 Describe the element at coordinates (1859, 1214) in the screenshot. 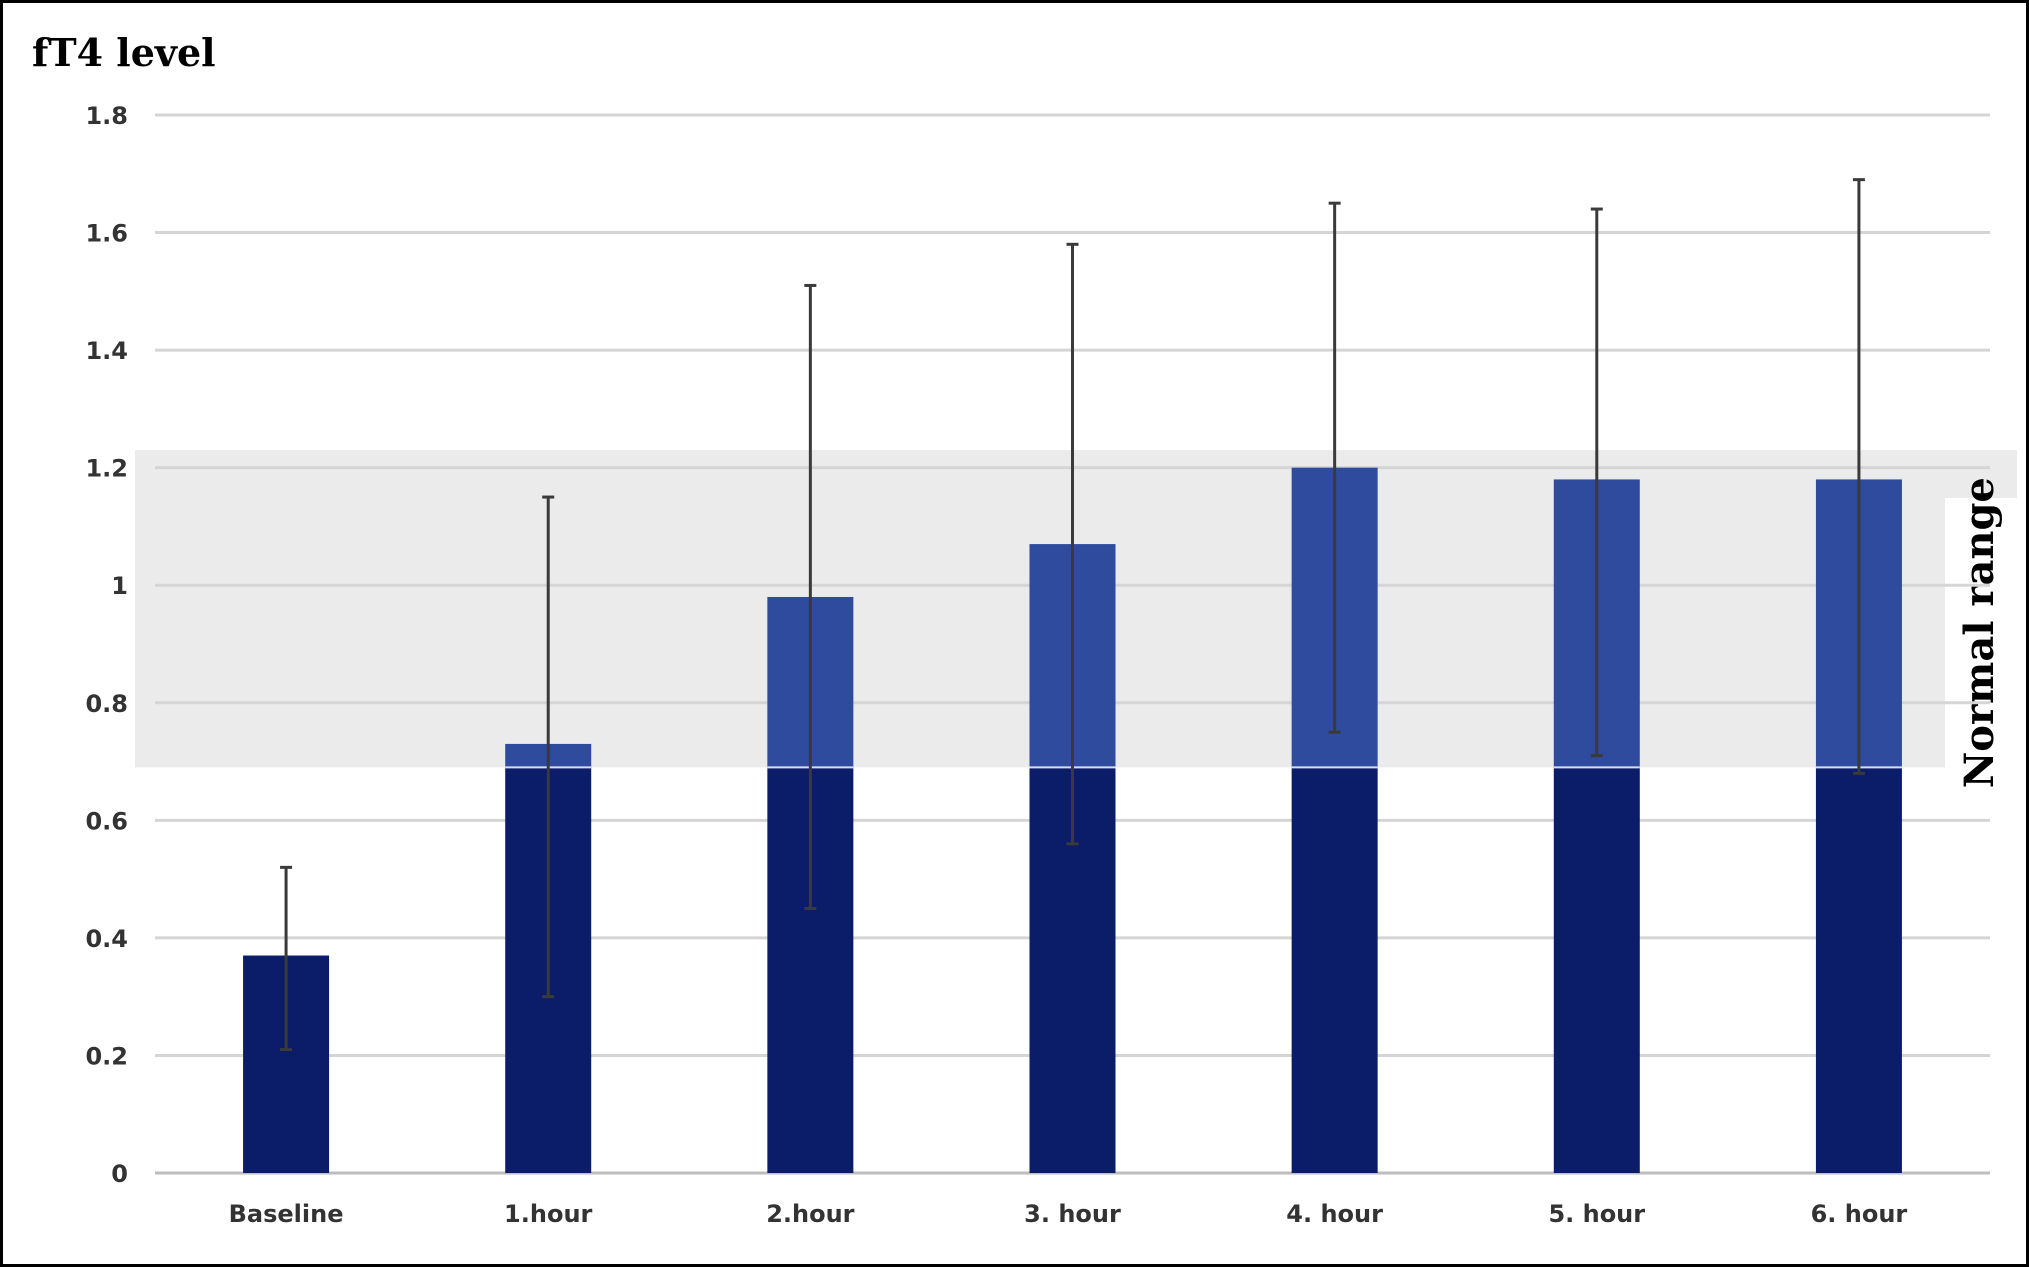

I see `x-category-label: 6. hour` at that location.